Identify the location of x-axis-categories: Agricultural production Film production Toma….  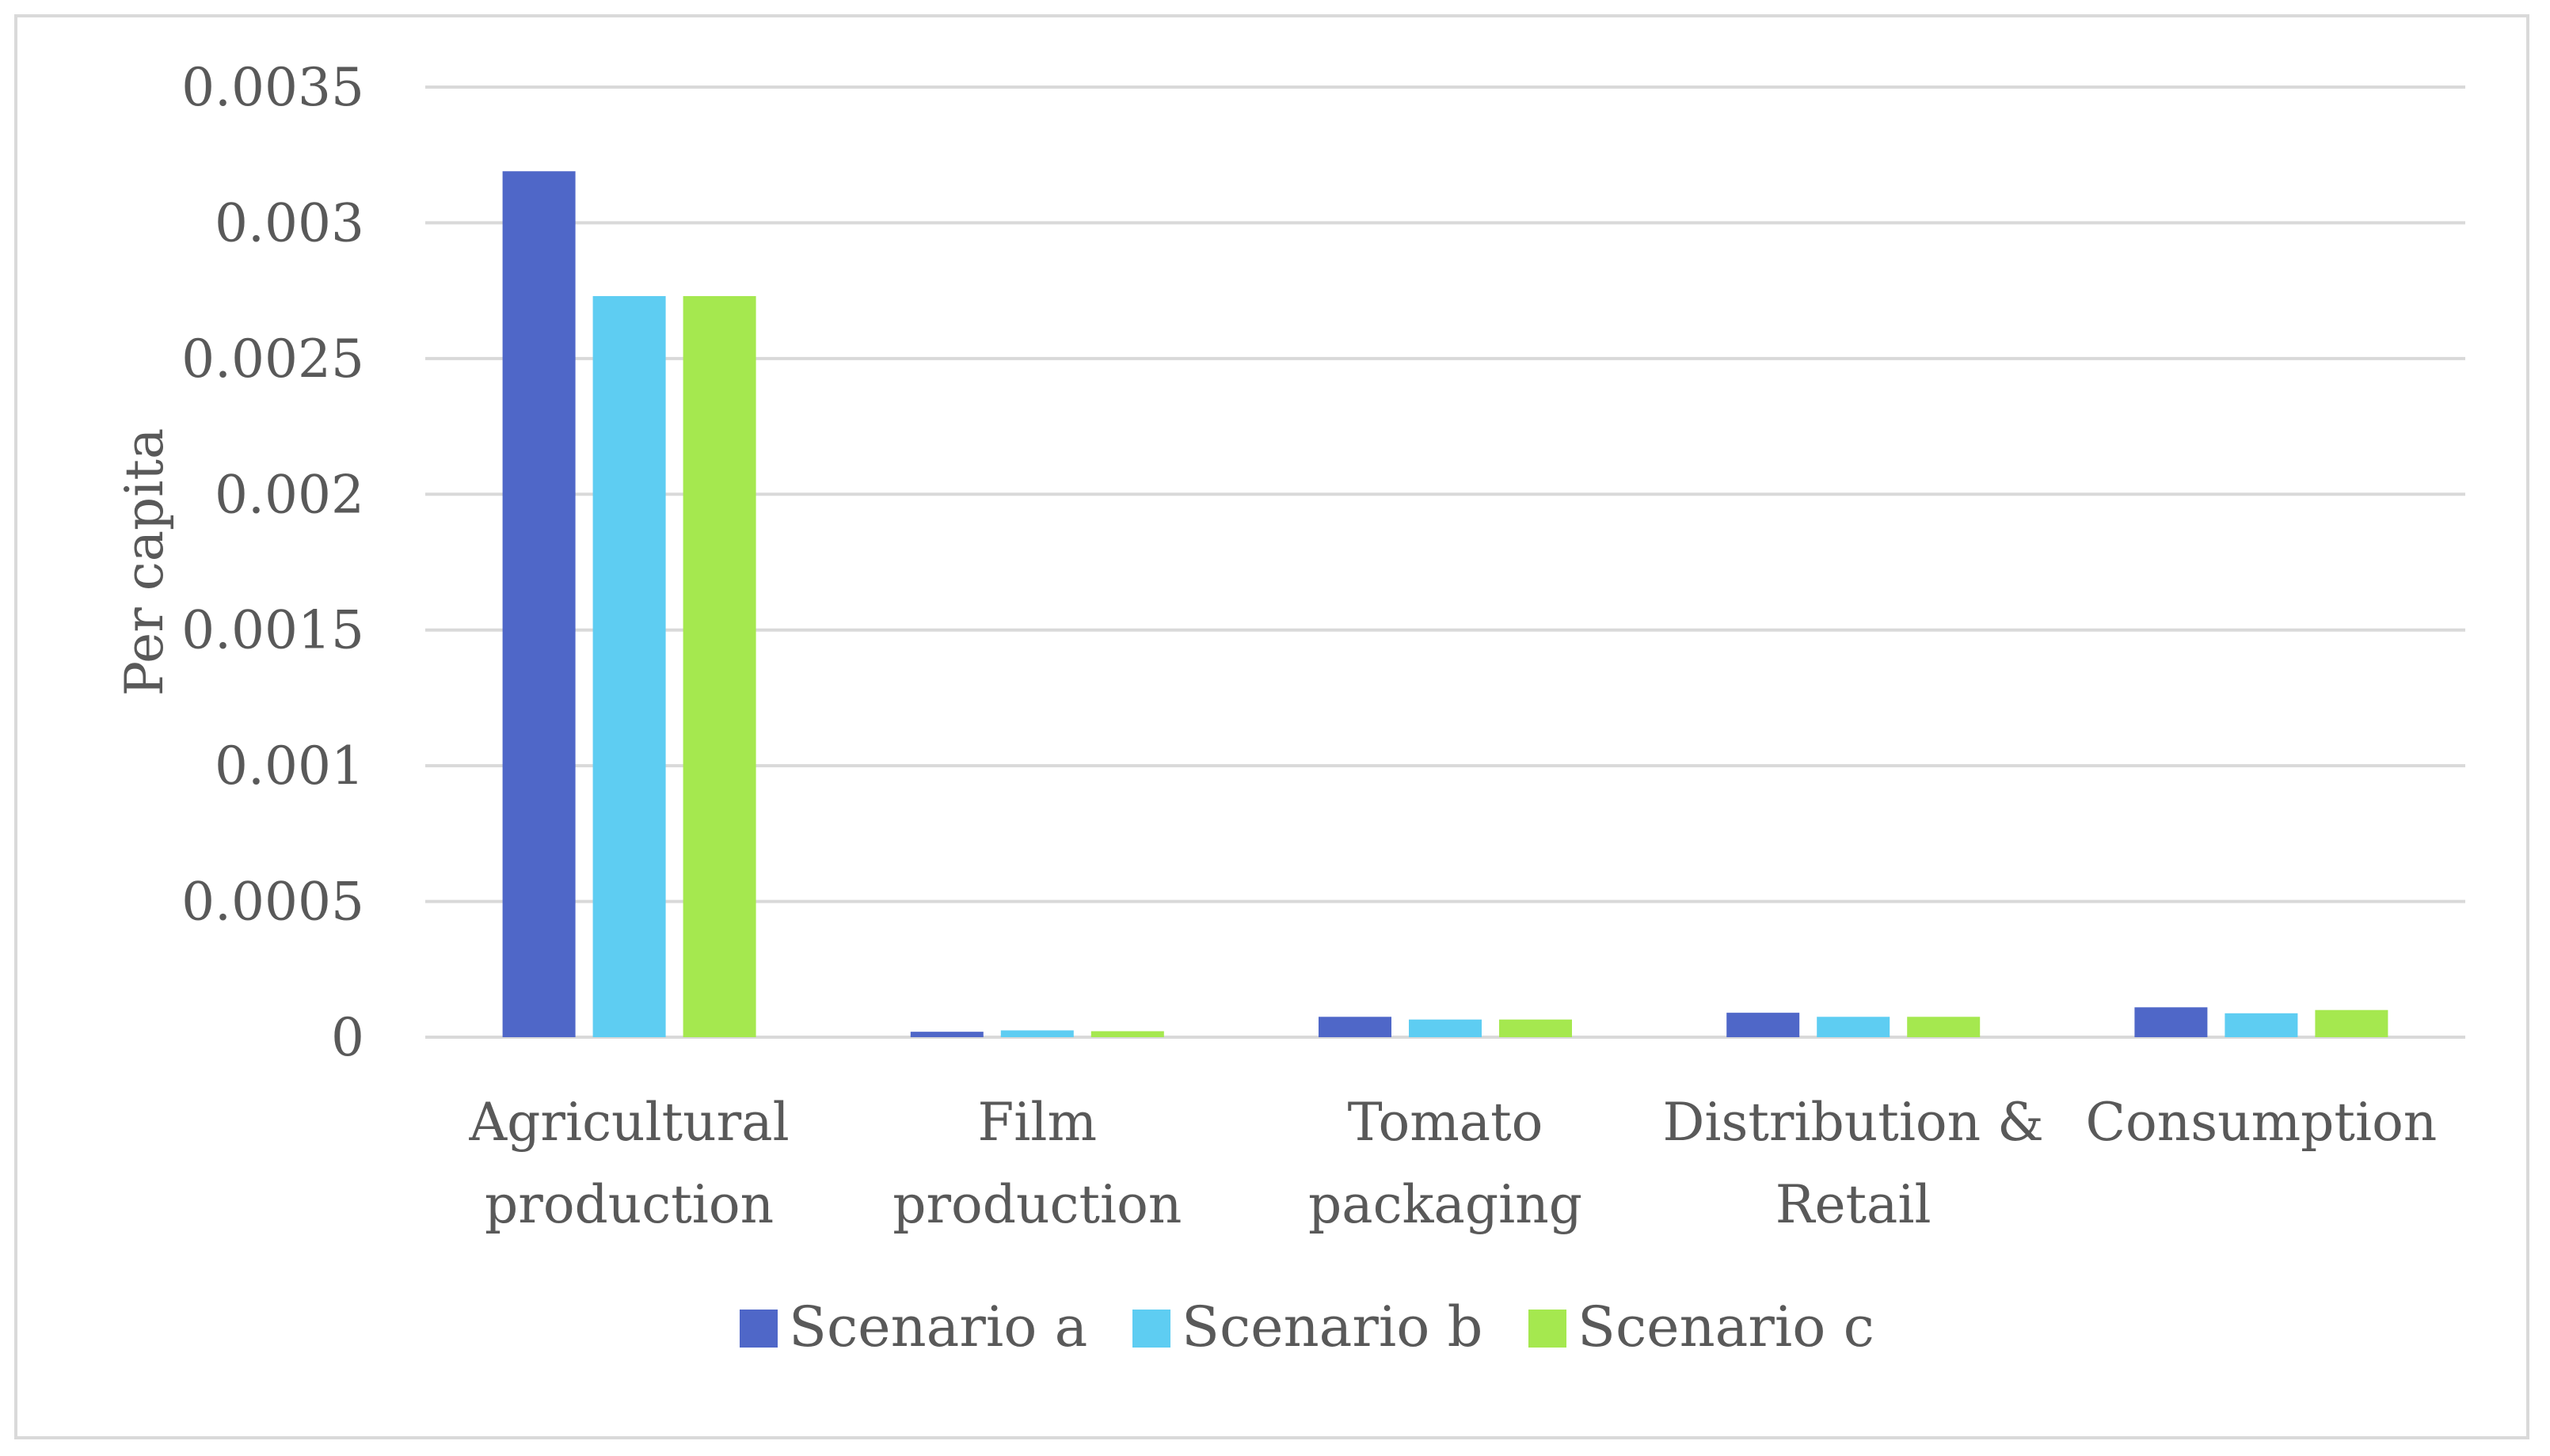
(1453, 1163).